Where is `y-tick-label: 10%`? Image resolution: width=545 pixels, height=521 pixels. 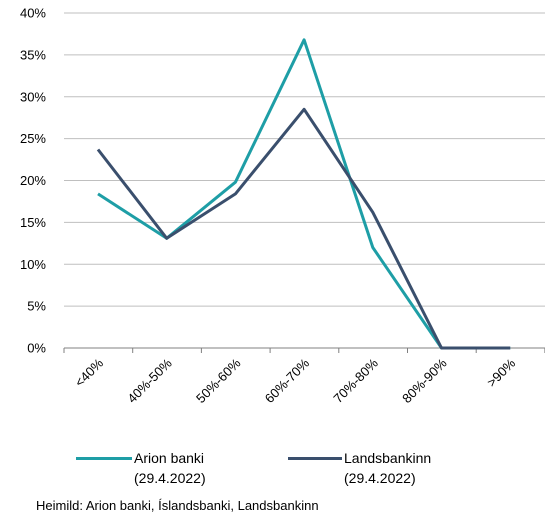 y-tick-label: 10% is located at coordinates (33, 264).